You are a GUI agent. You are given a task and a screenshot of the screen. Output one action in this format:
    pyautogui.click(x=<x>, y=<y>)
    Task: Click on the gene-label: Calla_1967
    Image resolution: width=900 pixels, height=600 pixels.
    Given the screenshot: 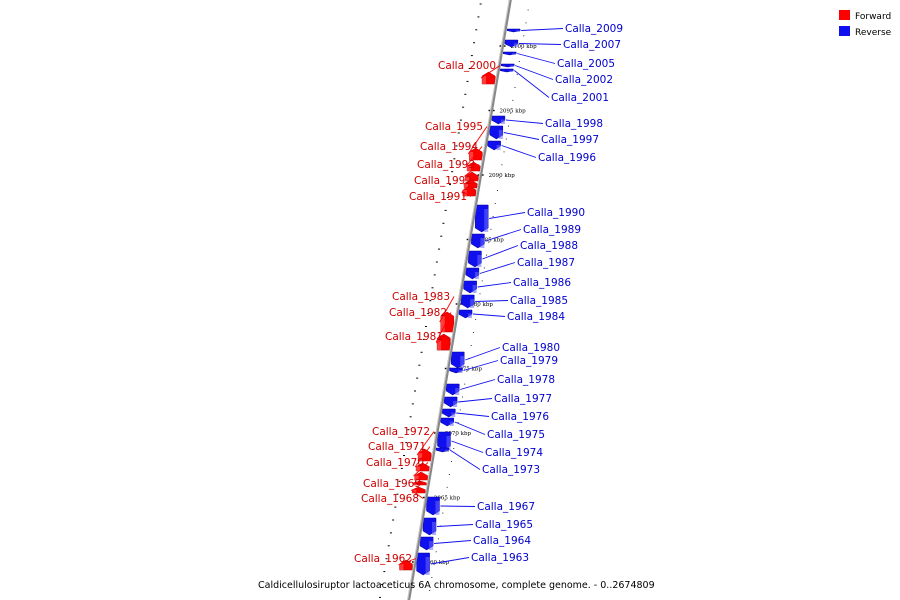 What is the action you would take?
    pyautogui.click(x=506, y=507)
    